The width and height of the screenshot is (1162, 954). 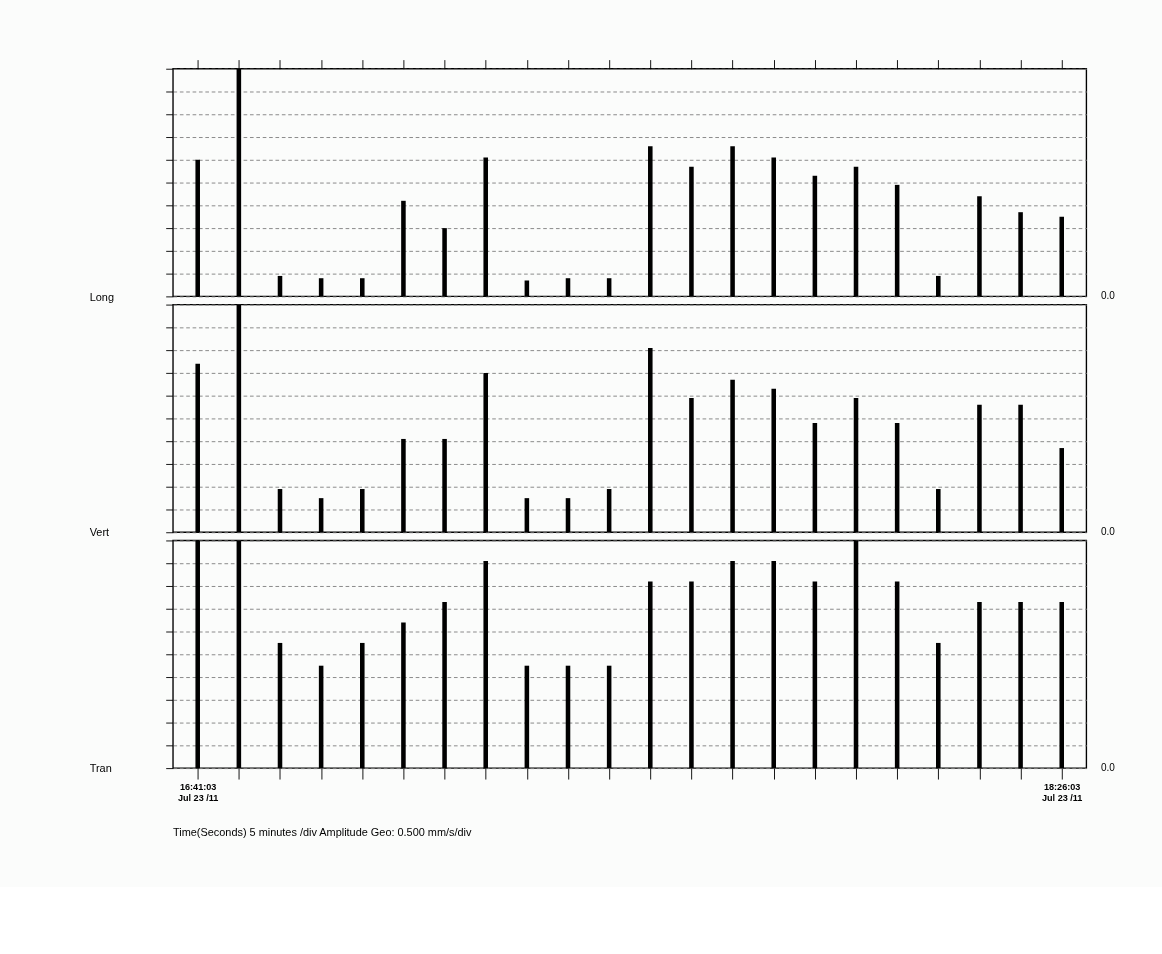 I want to click on y-axis-title: Vert, so click(x=99, y=532).